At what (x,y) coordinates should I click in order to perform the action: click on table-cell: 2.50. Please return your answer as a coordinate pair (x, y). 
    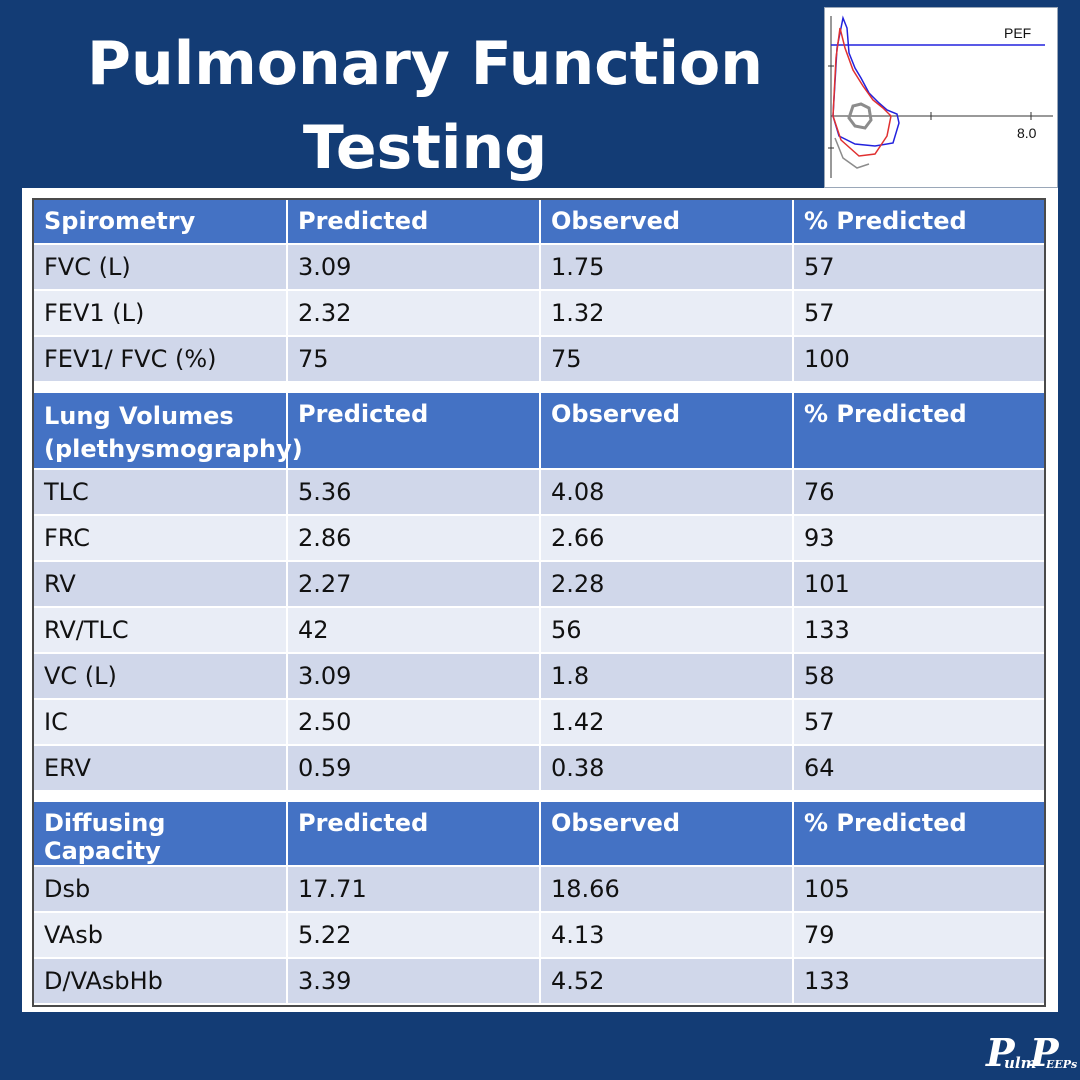
    Looking at the image, I should click on (414, 722).